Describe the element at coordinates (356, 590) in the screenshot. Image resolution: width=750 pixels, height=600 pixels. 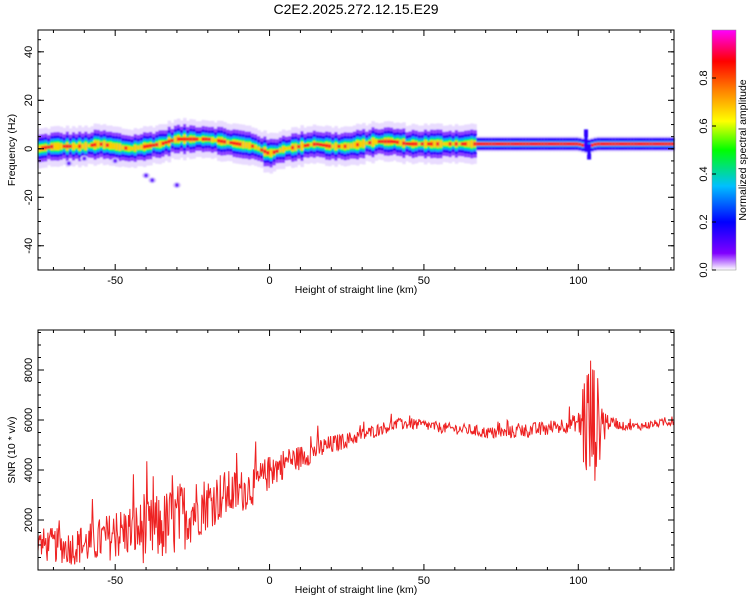
I see `snr-xlabel: Height of straight line (km)` at that location.